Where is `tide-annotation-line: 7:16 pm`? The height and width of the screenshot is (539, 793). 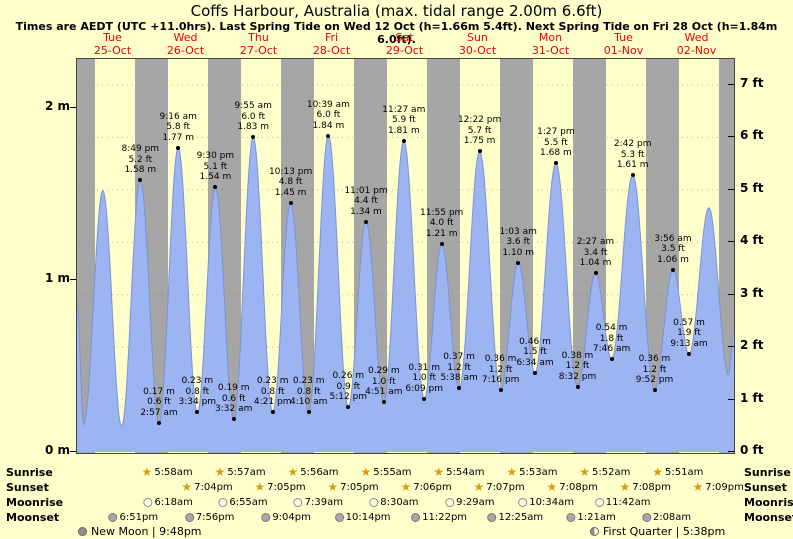
tide-annotation-line: 7:16 pm is located at coordinates (500, 380).